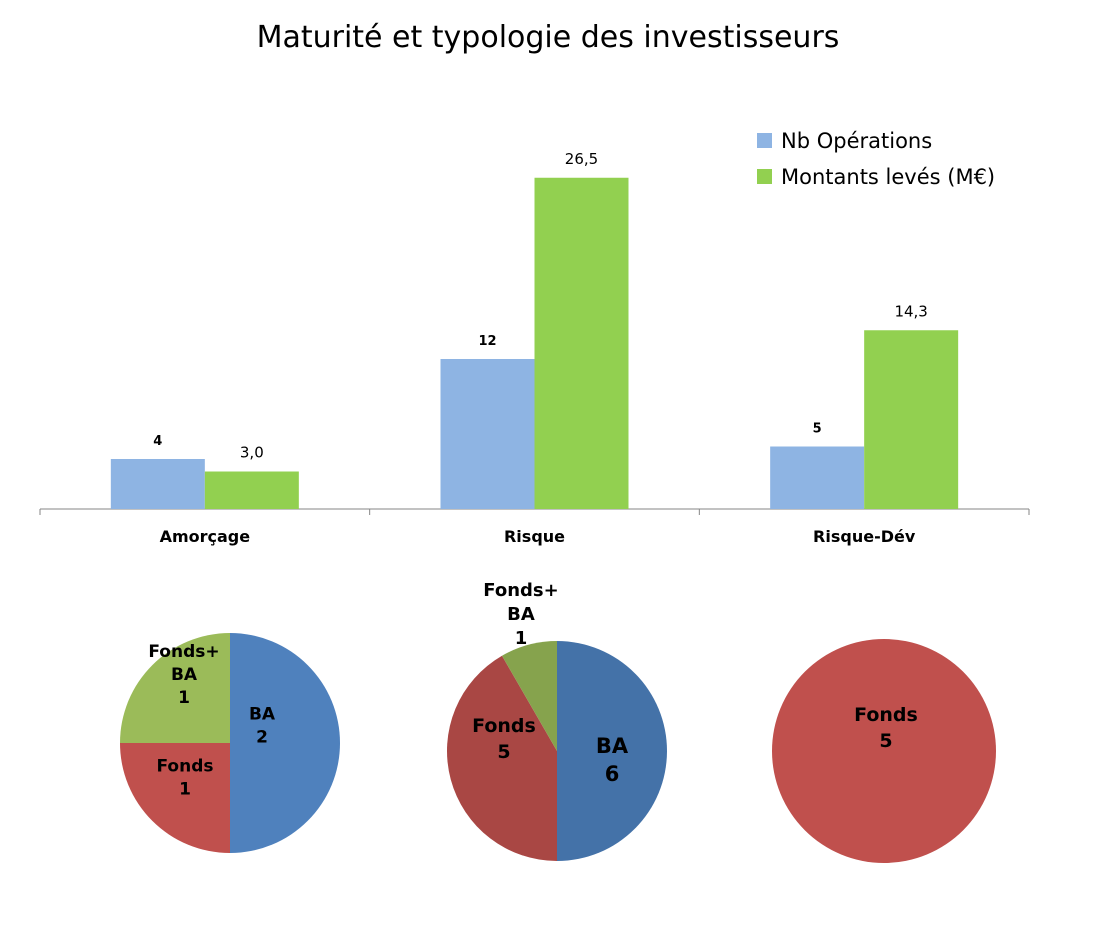 This screenshot has height=940, width=1100. Describe the element at coordinates (251, 490) in the screenshot. I see `bar-montants-leves-m-amorcage` at that location.